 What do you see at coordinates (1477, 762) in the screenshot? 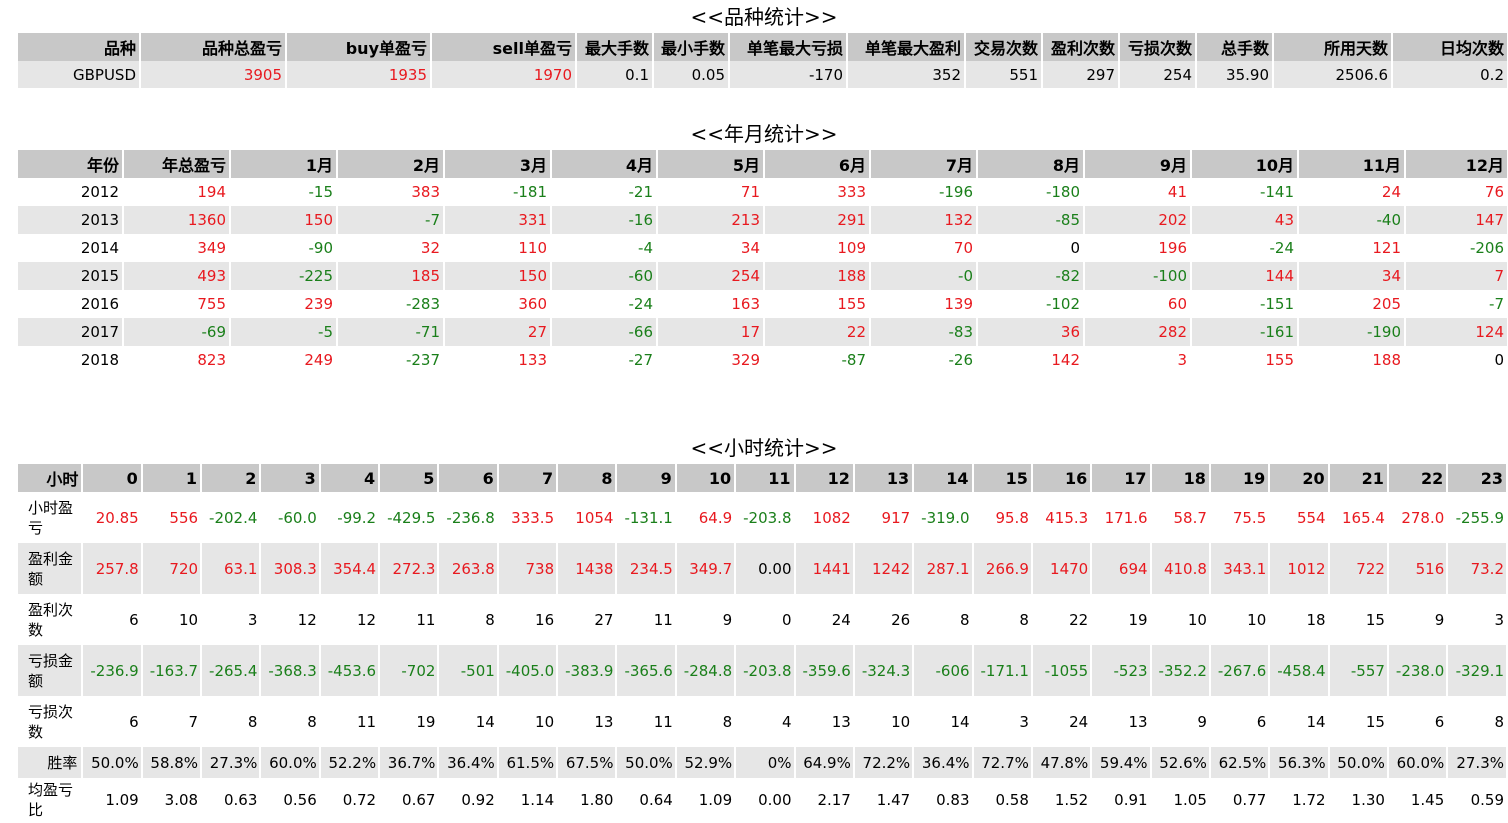
I see `hour-value-cell: 27.3%` at bounding box center [1477, 762].